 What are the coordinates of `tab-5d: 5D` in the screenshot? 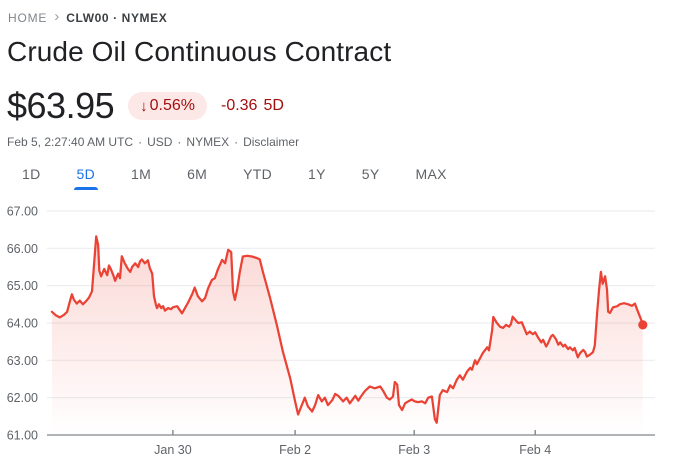 It's located at (86, 175).